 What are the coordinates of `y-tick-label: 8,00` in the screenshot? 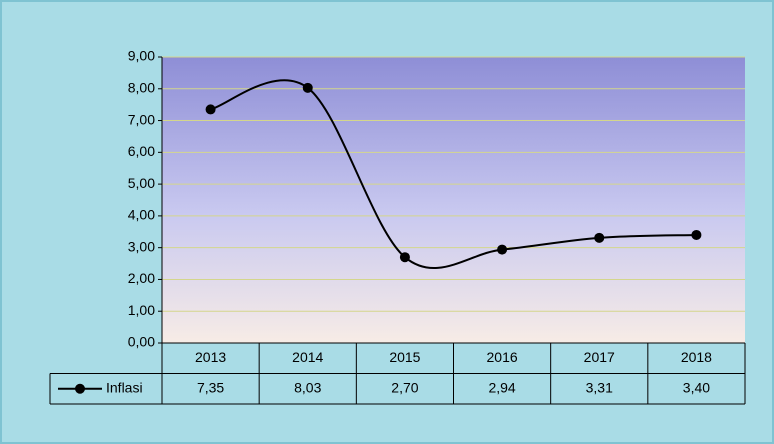 It's located at (141, 87).